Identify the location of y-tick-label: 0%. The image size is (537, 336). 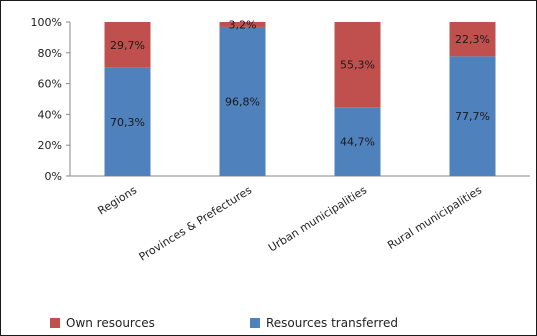
(53, 176).